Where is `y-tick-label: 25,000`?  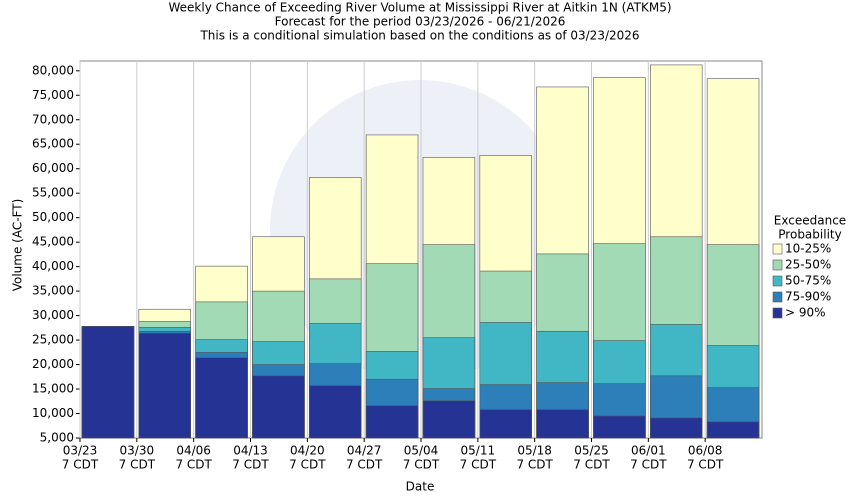 y-tick-label: 25,000 is located at coordinates (53, 340).